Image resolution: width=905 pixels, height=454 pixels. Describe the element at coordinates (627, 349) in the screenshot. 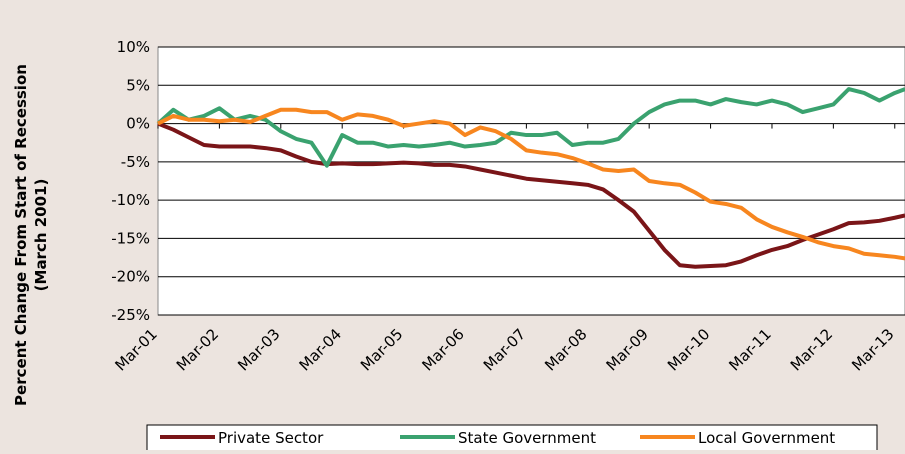

I see `x-tick-label: Mar-09` at that location.